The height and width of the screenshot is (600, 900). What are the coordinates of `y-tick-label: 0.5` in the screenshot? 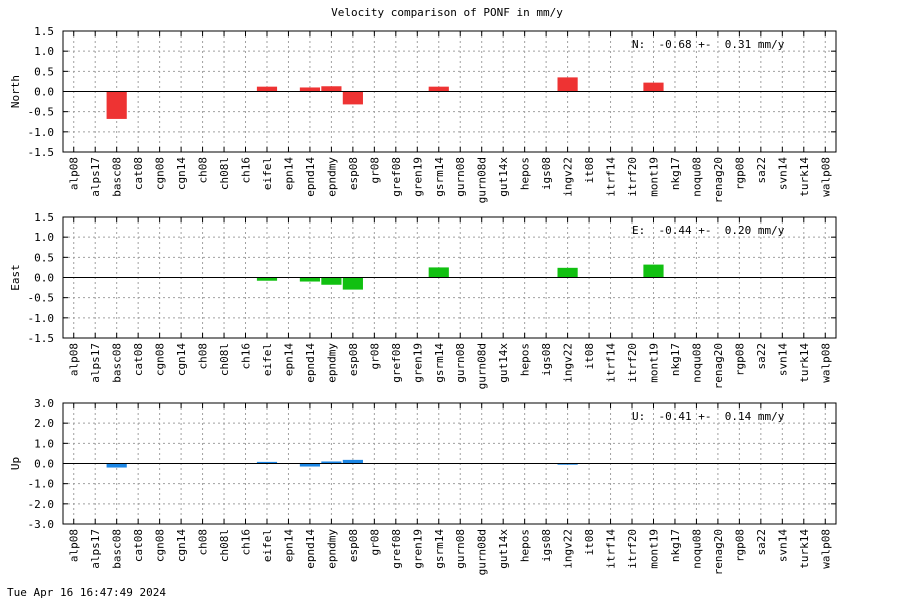 It's located at (44, 71).